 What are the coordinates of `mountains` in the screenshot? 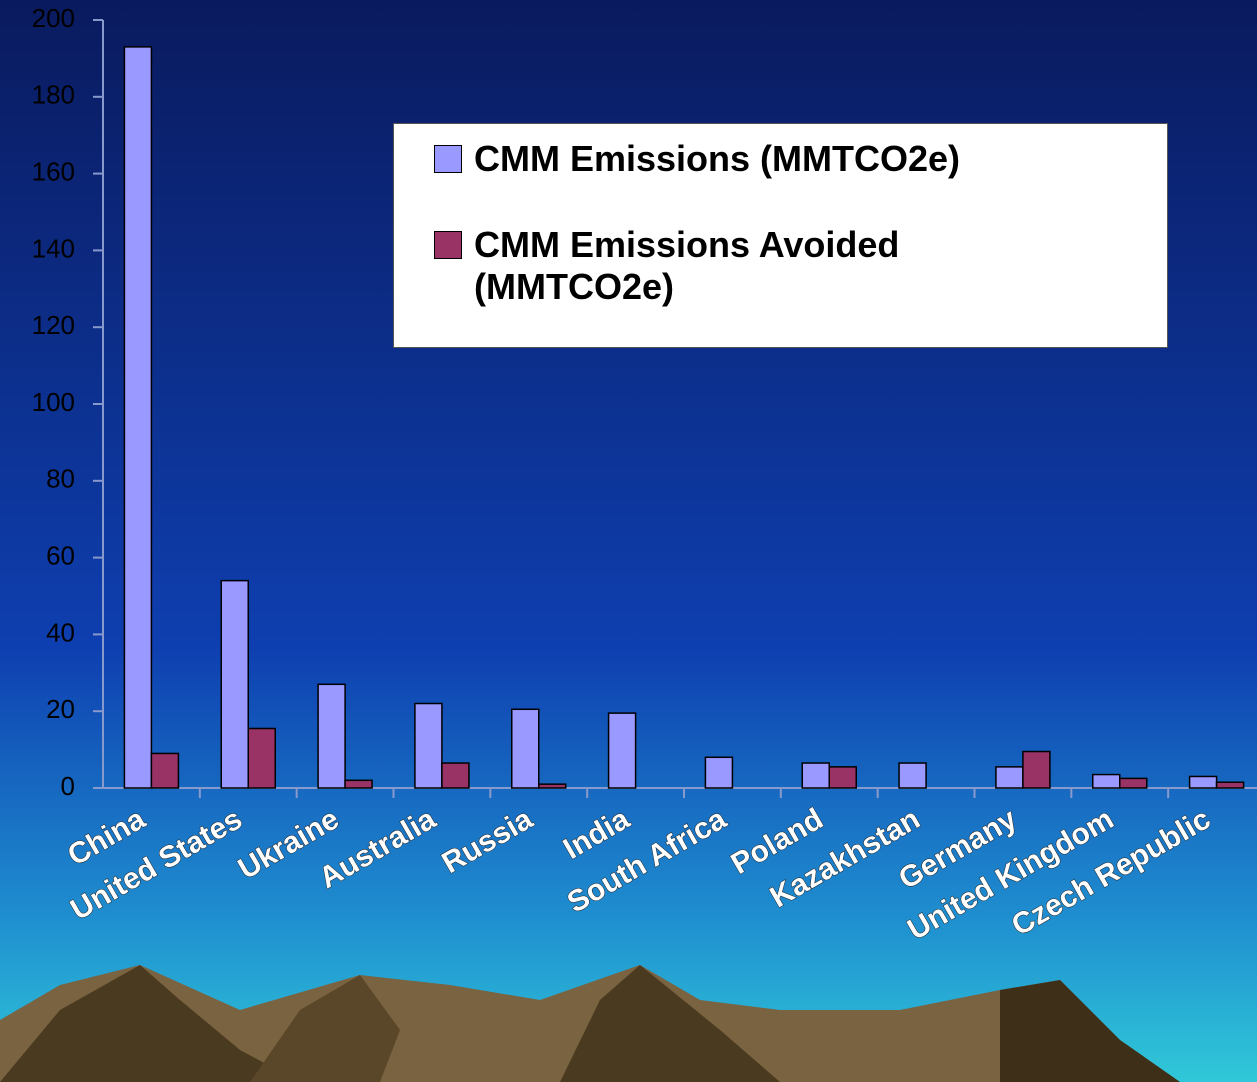 It's located at (590, 1023).